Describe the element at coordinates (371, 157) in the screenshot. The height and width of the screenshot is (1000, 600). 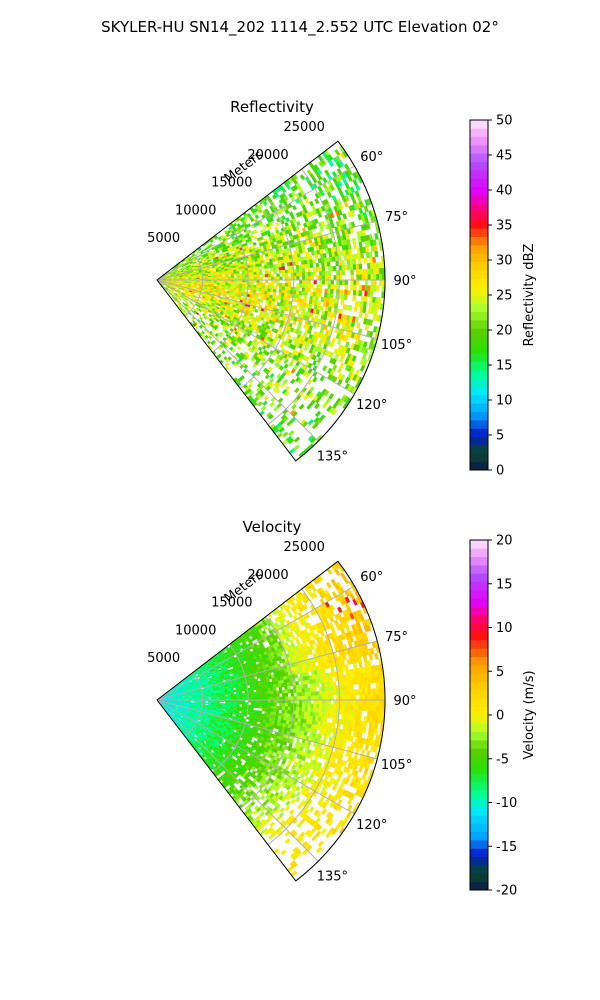
I see `angle-tick-label: 60°` at that location.